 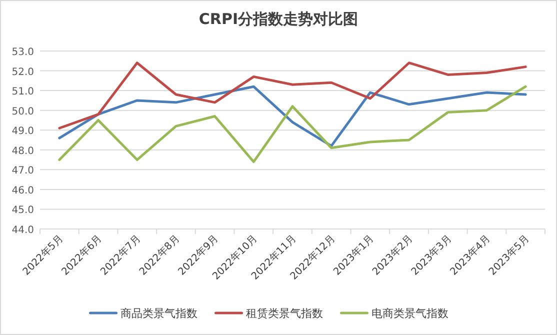 What do you see at coordinates (23, 230) in the screenshot?
I see `y-tick-label: 44.0` at bounding box center [23, 230].